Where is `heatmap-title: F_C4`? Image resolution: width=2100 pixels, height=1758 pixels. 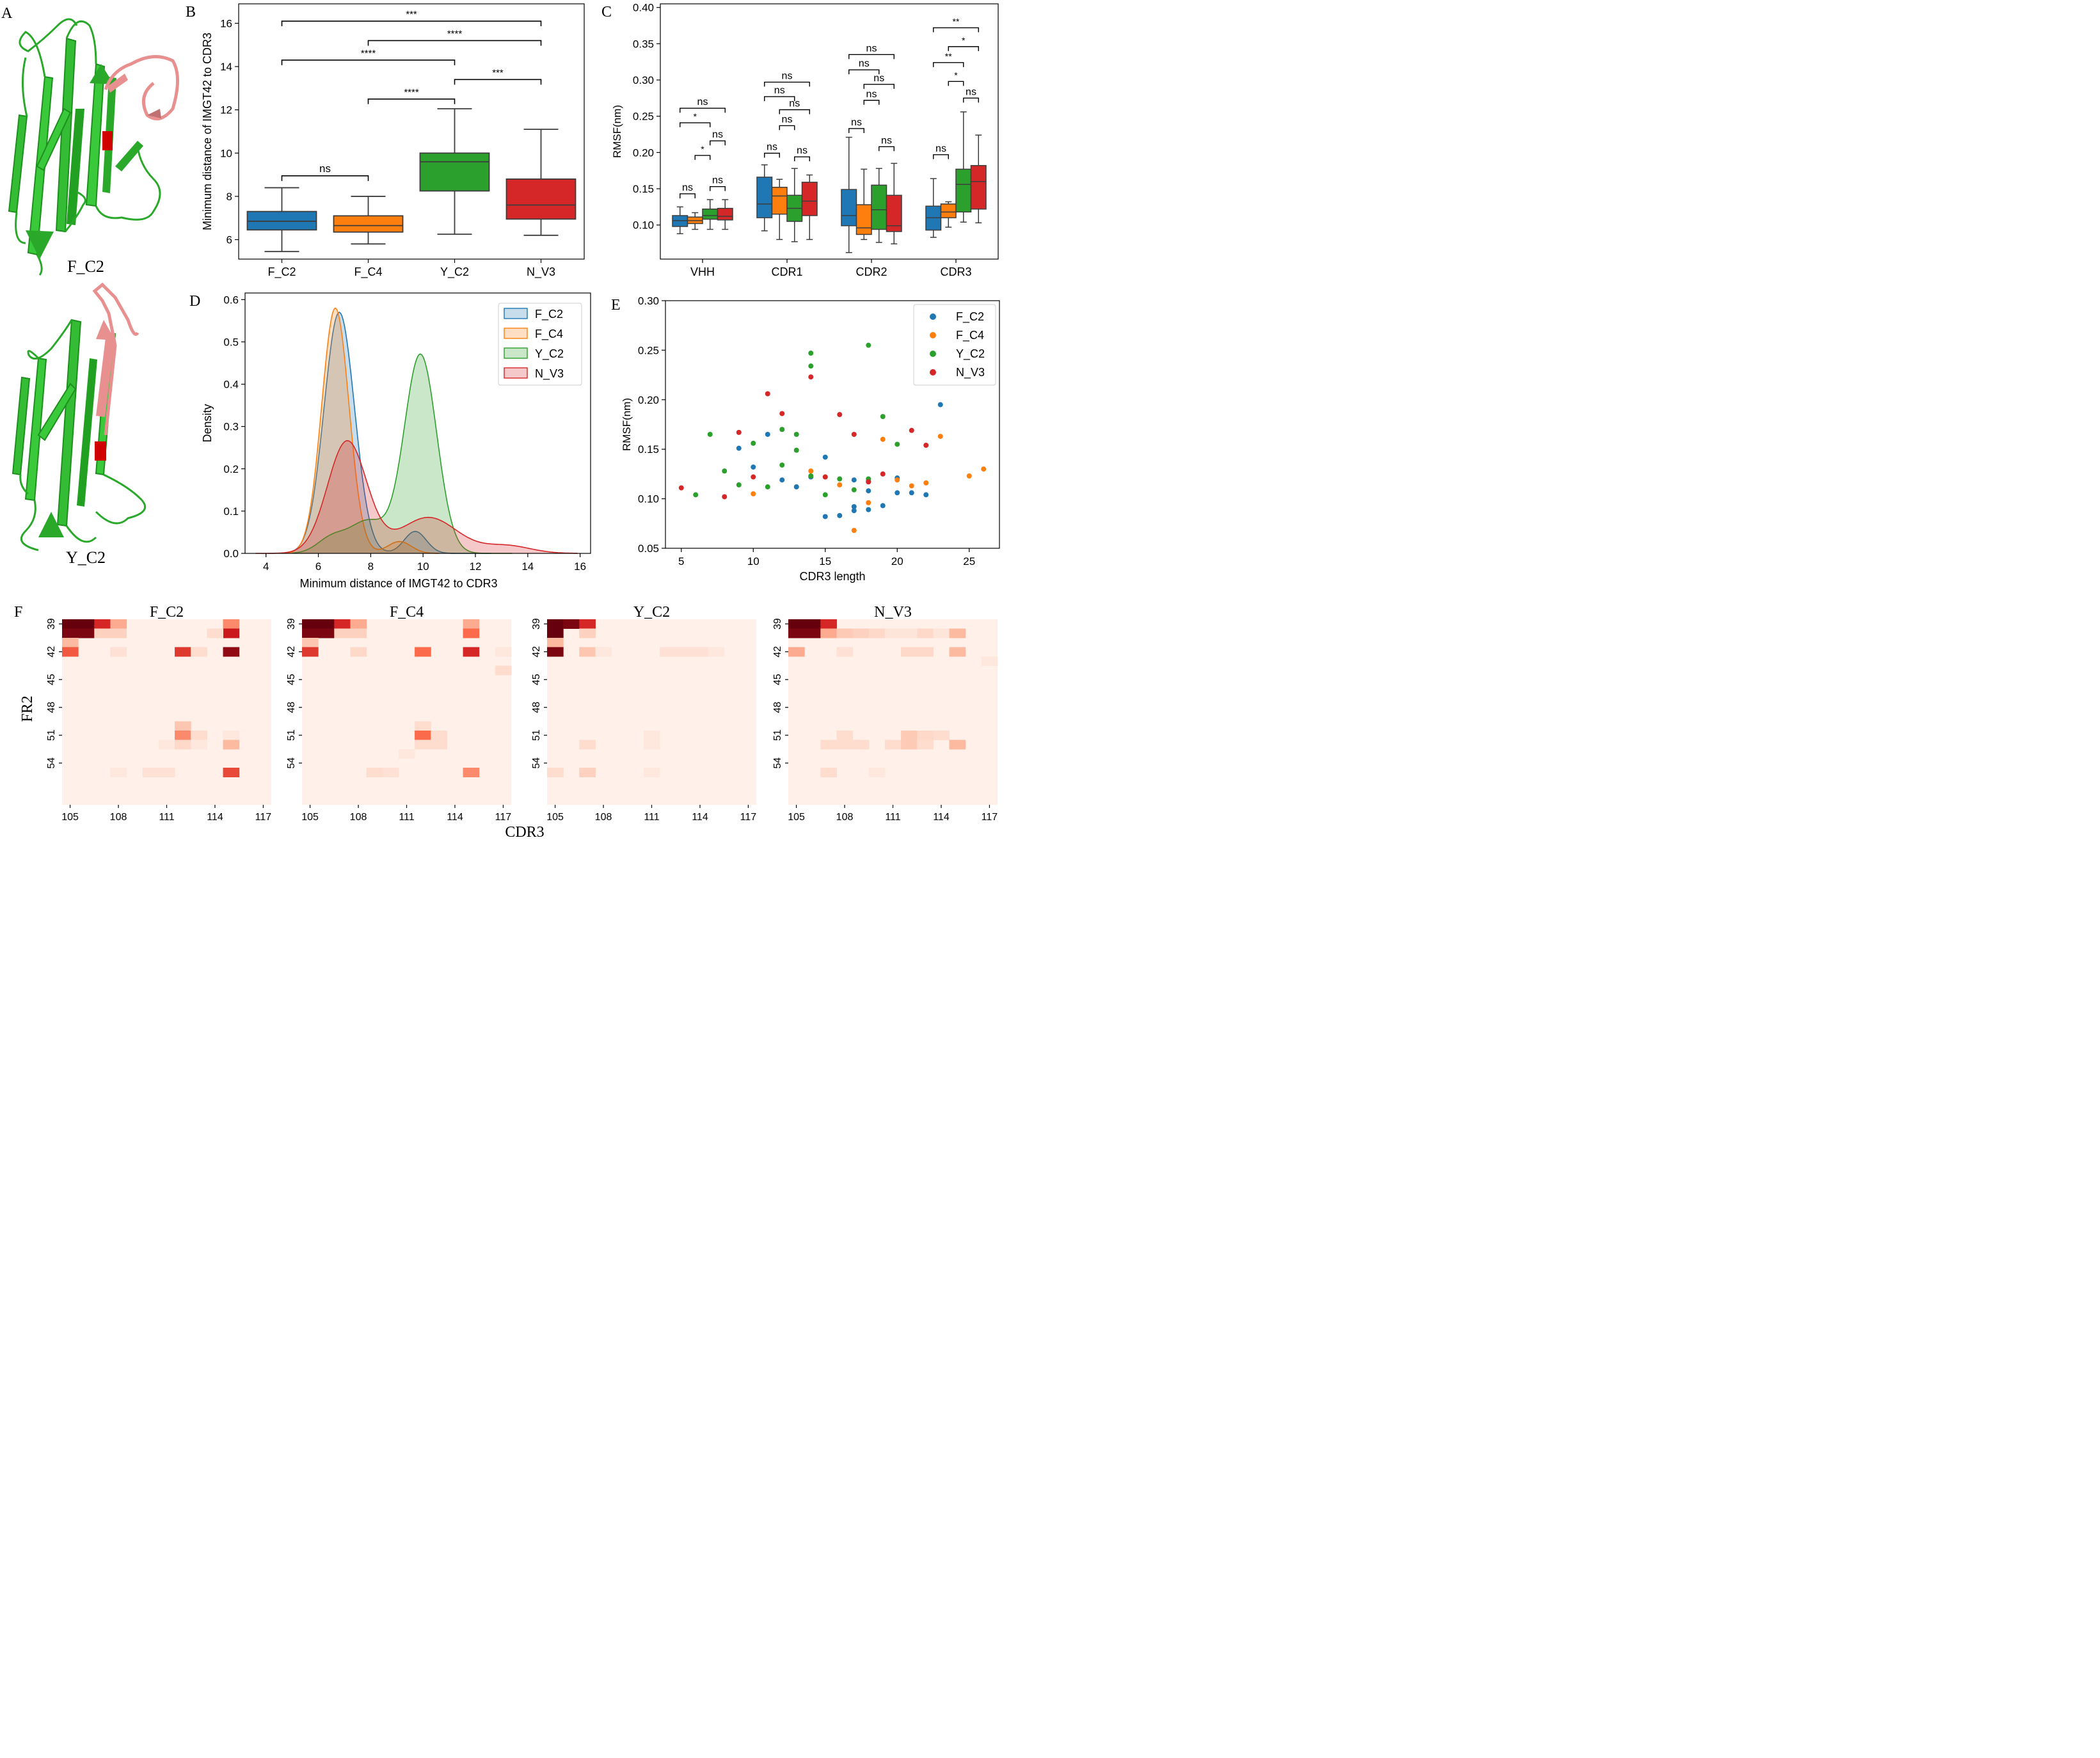
heatmap-title: F_C4 is located at coordinates (407, 612).